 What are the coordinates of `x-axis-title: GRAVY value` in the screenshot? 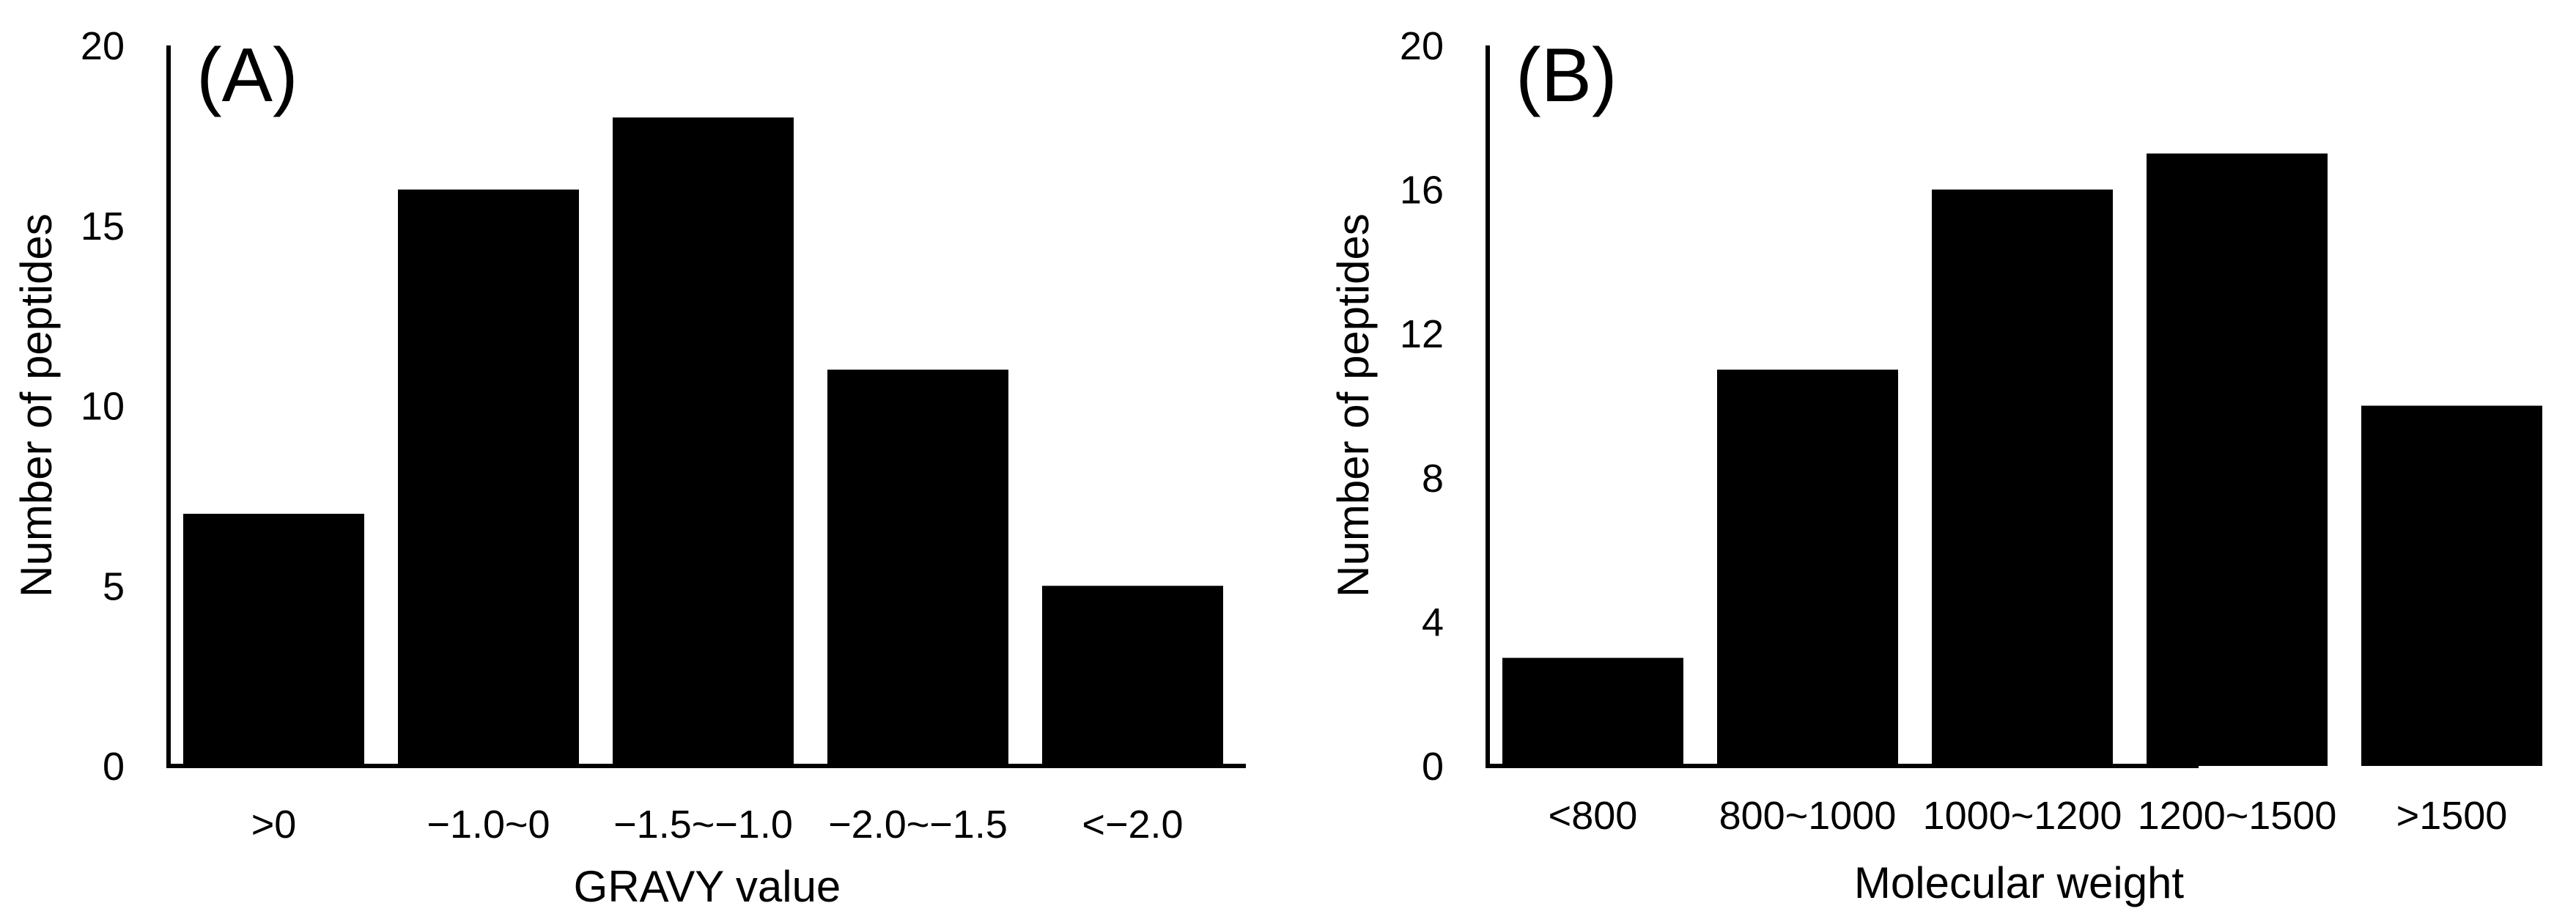 It's located at (707, 887).